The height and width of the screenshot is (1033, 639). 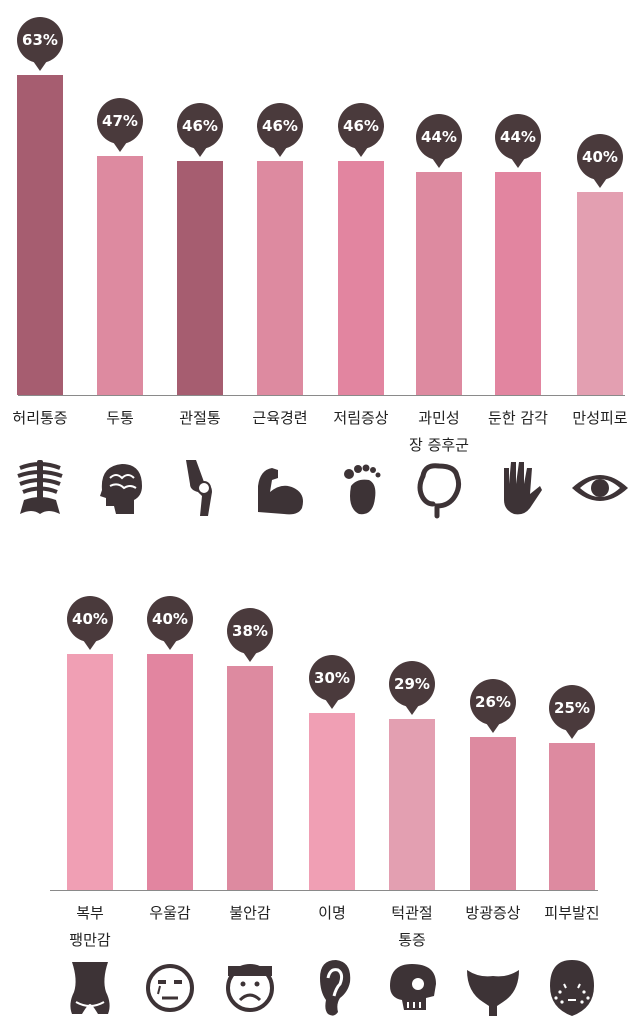 I want to click on category-label-line: 허리통증, so click(x=40, y=418).